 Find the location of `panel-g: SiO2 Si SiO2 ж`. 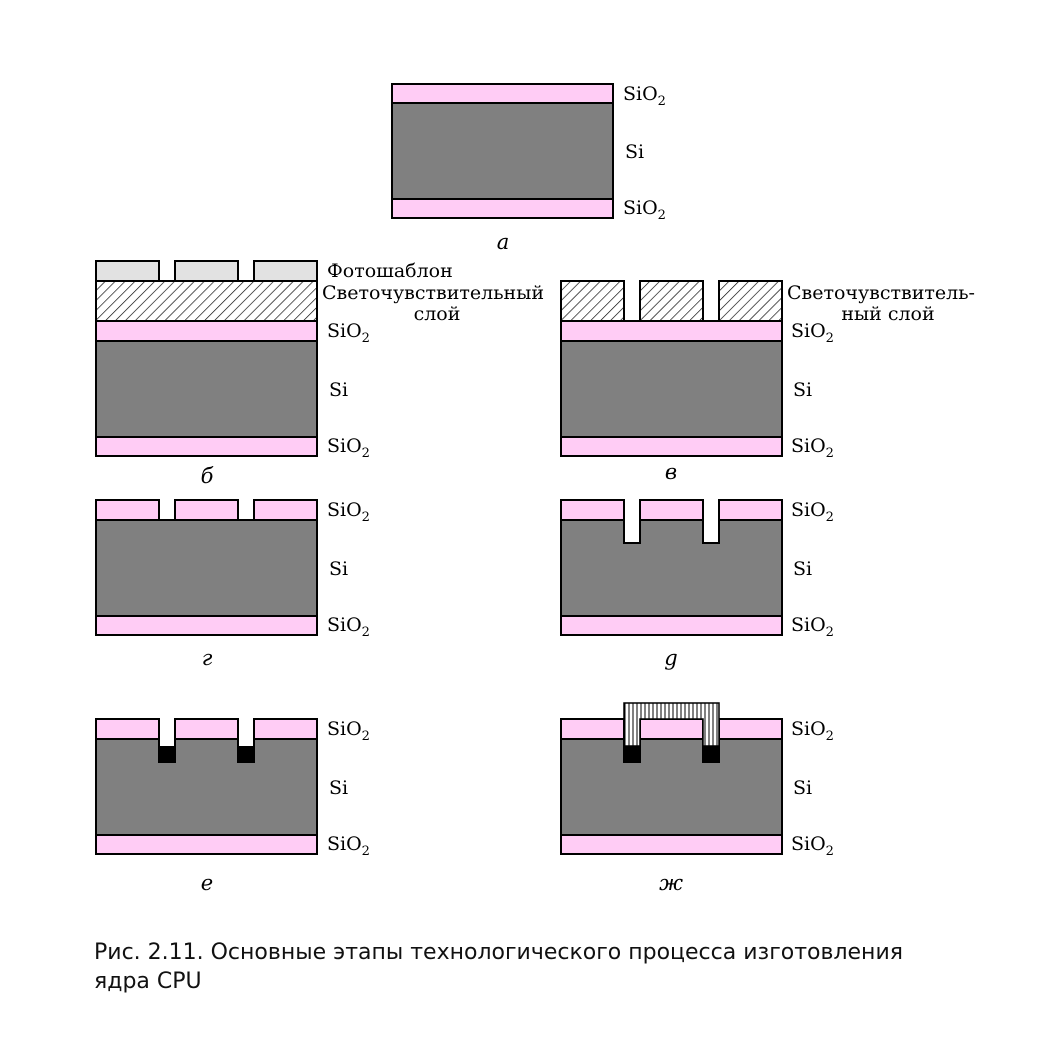

panel-g: SiO2 Si SiO2 ж is located at coordinates (697, 798).